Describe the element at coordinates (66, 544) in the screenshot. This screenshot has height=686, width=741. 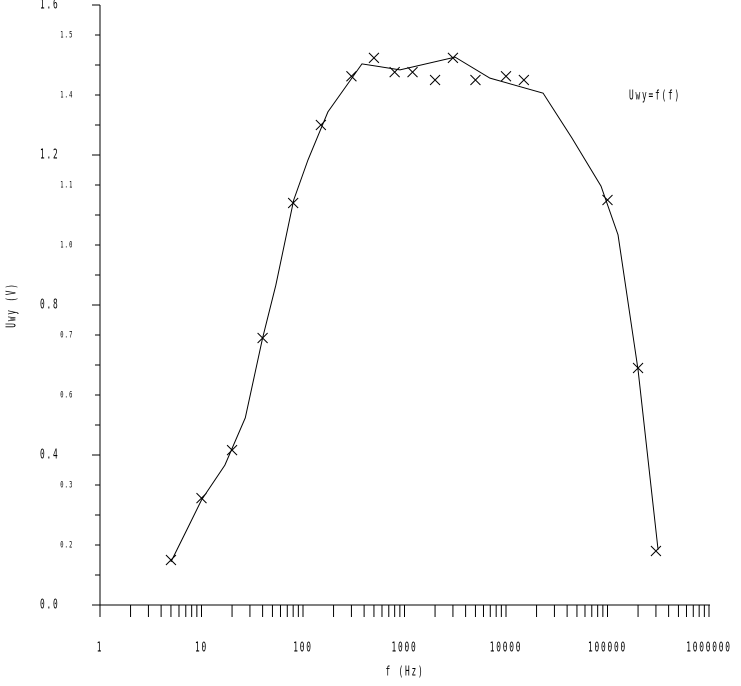
I see `y-minor-tick-label: 0.2` at that location.